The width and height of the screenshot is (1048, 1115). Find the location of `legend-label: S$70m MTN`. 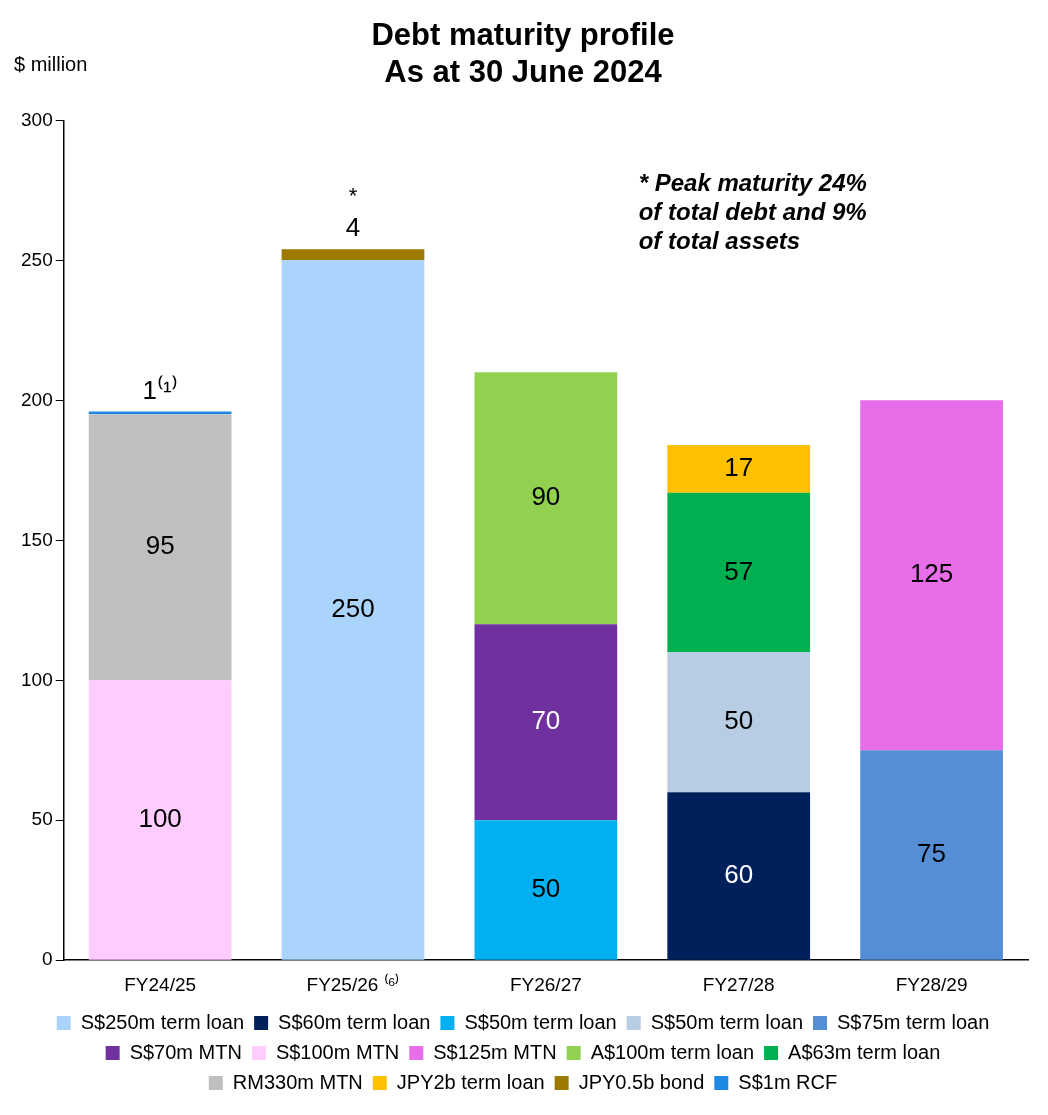

legend-label: S$70m MTN is located at coordinates (185, 1051).